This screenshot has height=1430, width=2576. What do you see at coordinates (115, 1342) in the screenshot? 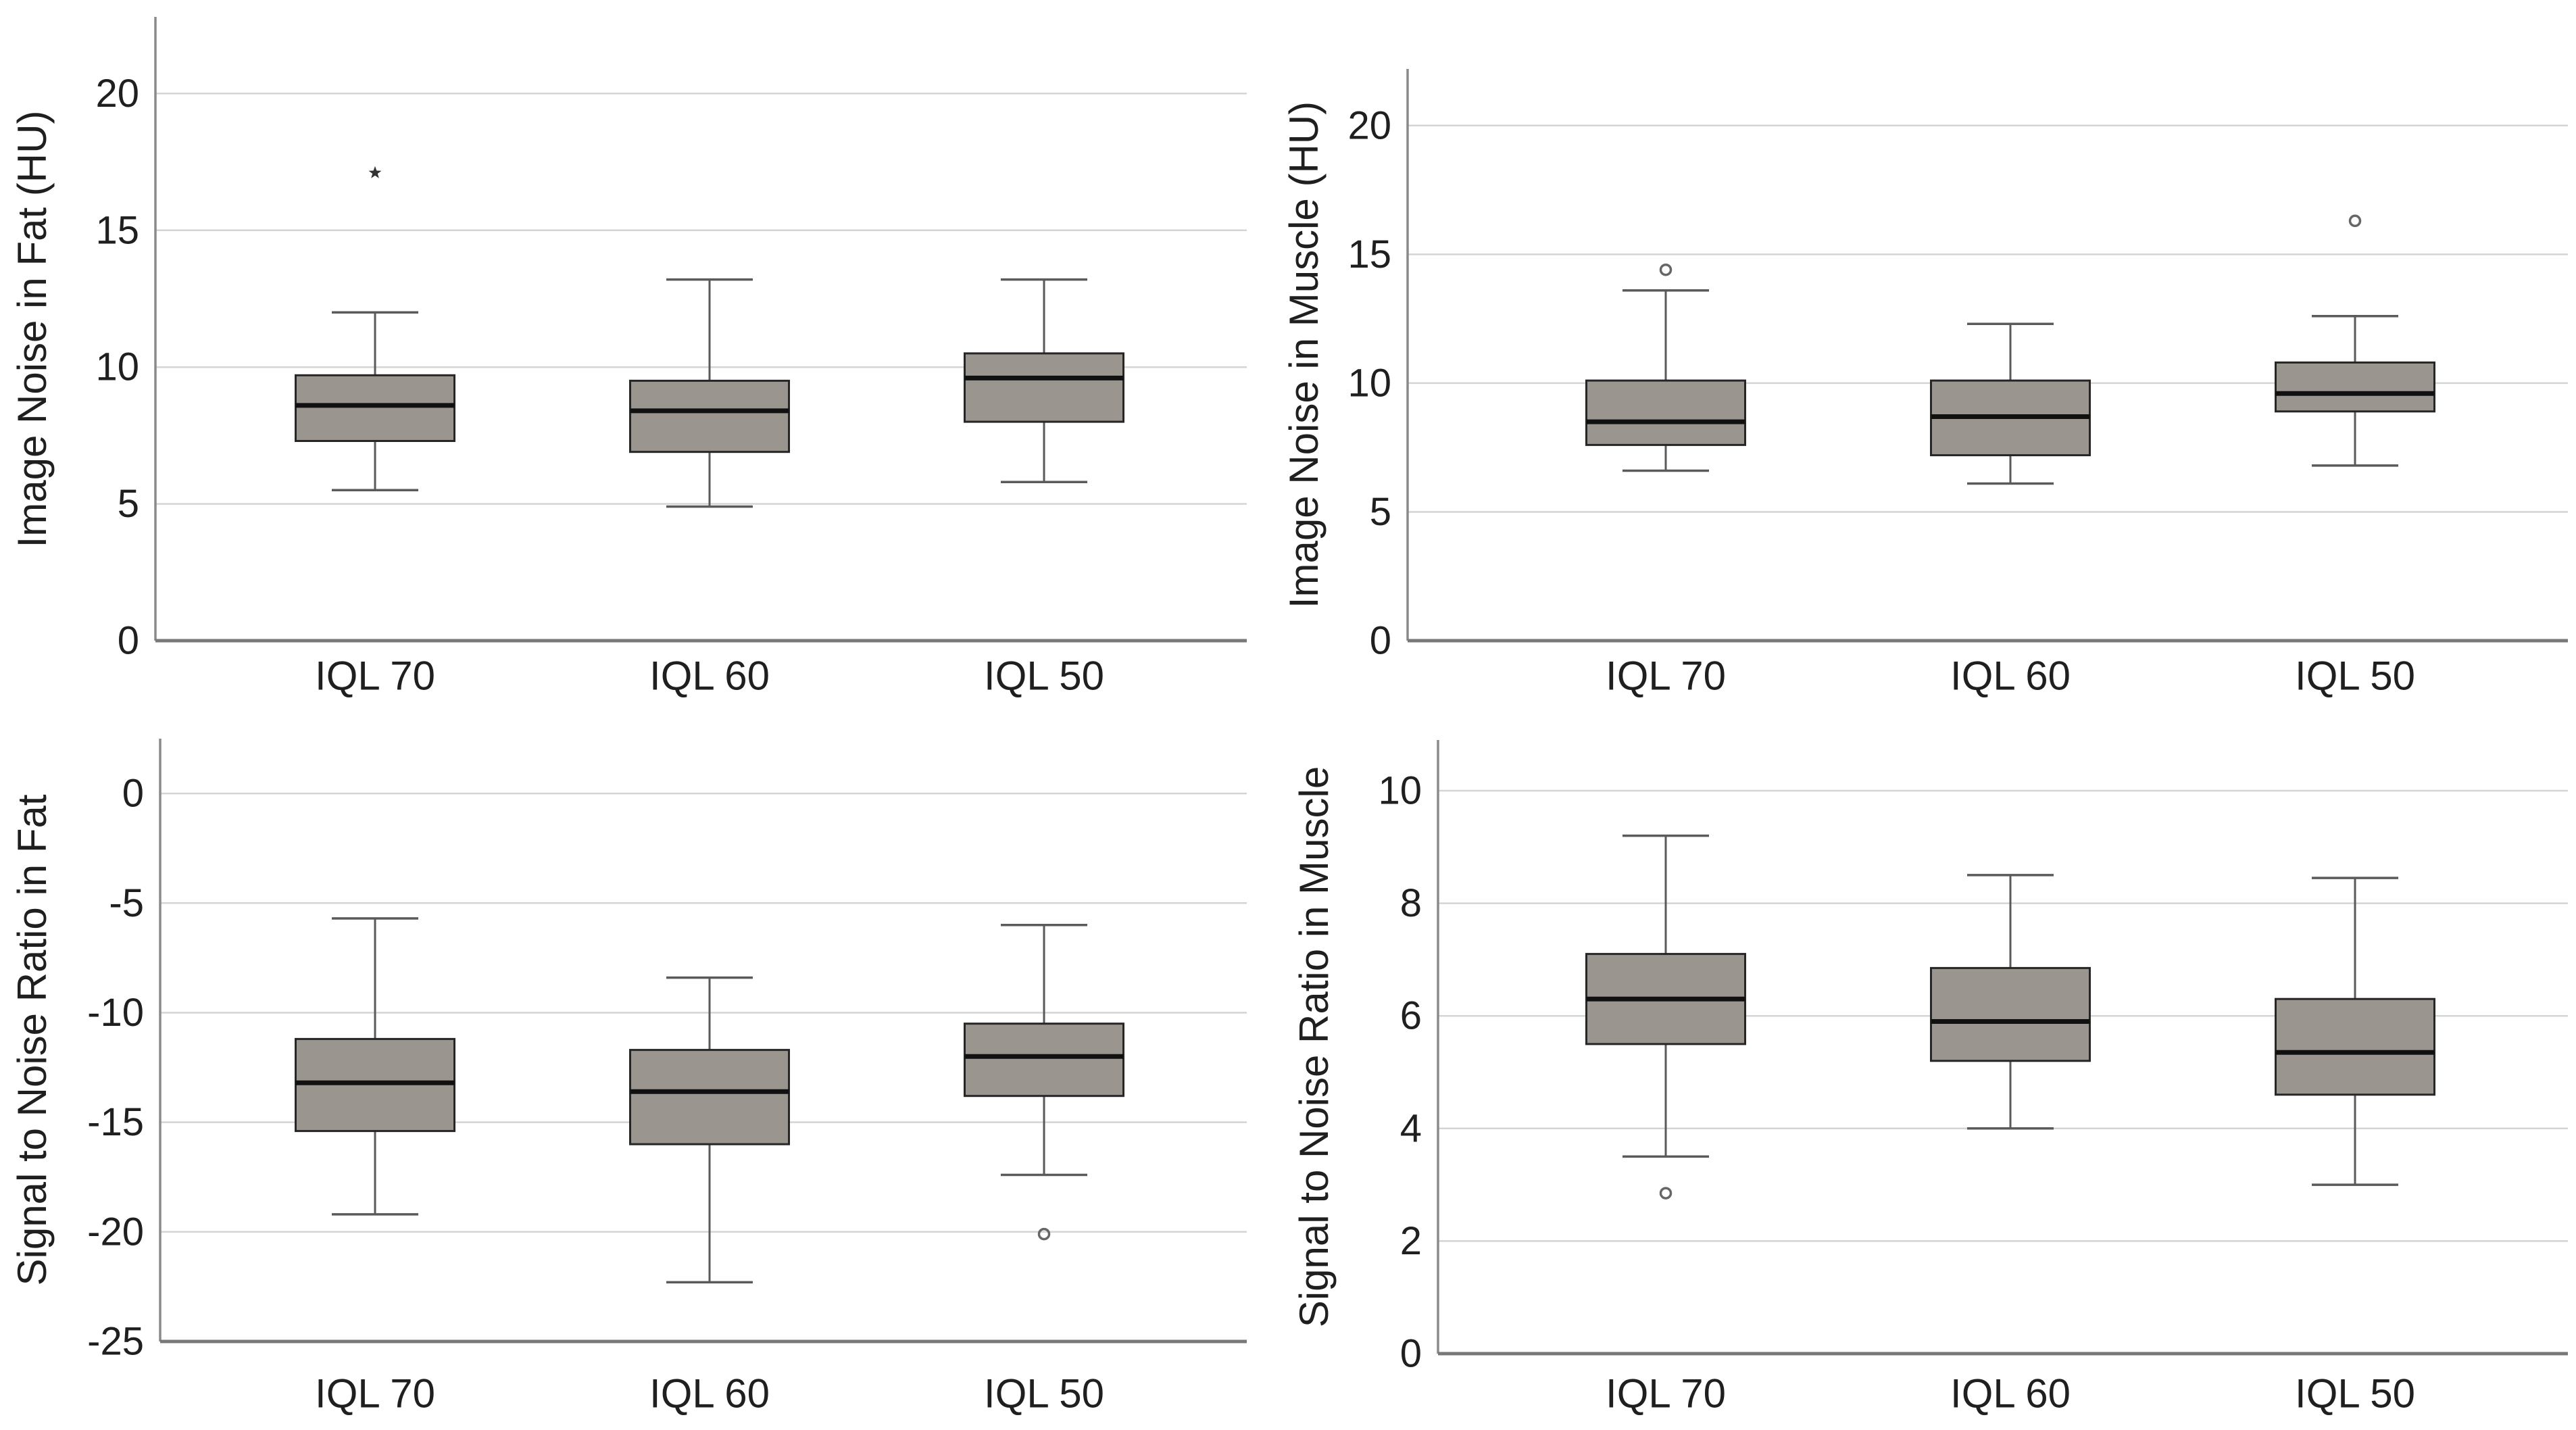
I see `y-tick-label: -25` at bounding box center [115, 1342].